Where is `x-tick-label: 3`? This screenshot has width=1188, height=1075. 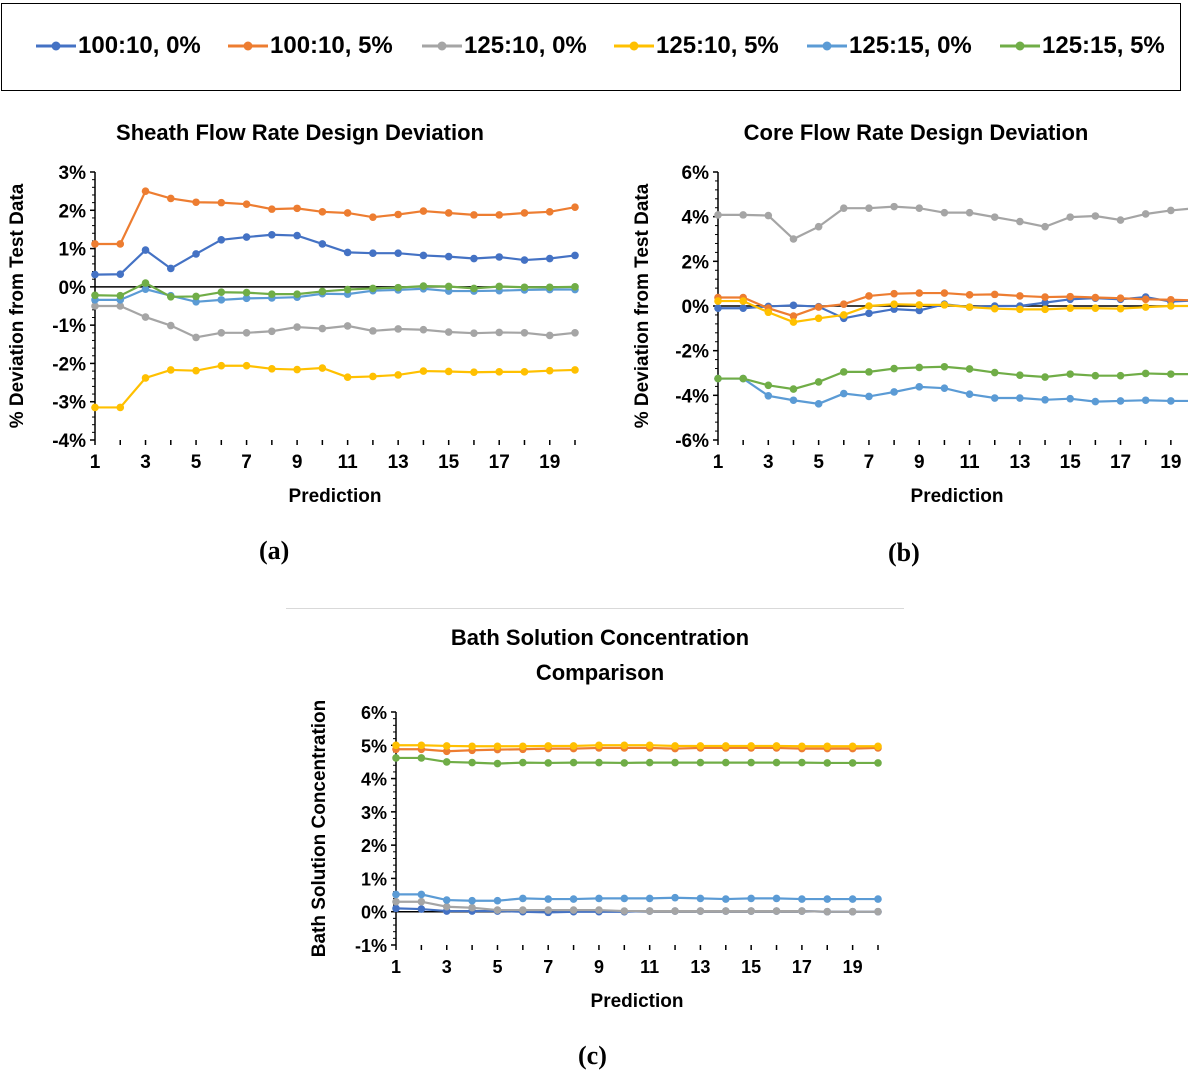 x-tick-label: 3 is located at coordinates (768, 462).